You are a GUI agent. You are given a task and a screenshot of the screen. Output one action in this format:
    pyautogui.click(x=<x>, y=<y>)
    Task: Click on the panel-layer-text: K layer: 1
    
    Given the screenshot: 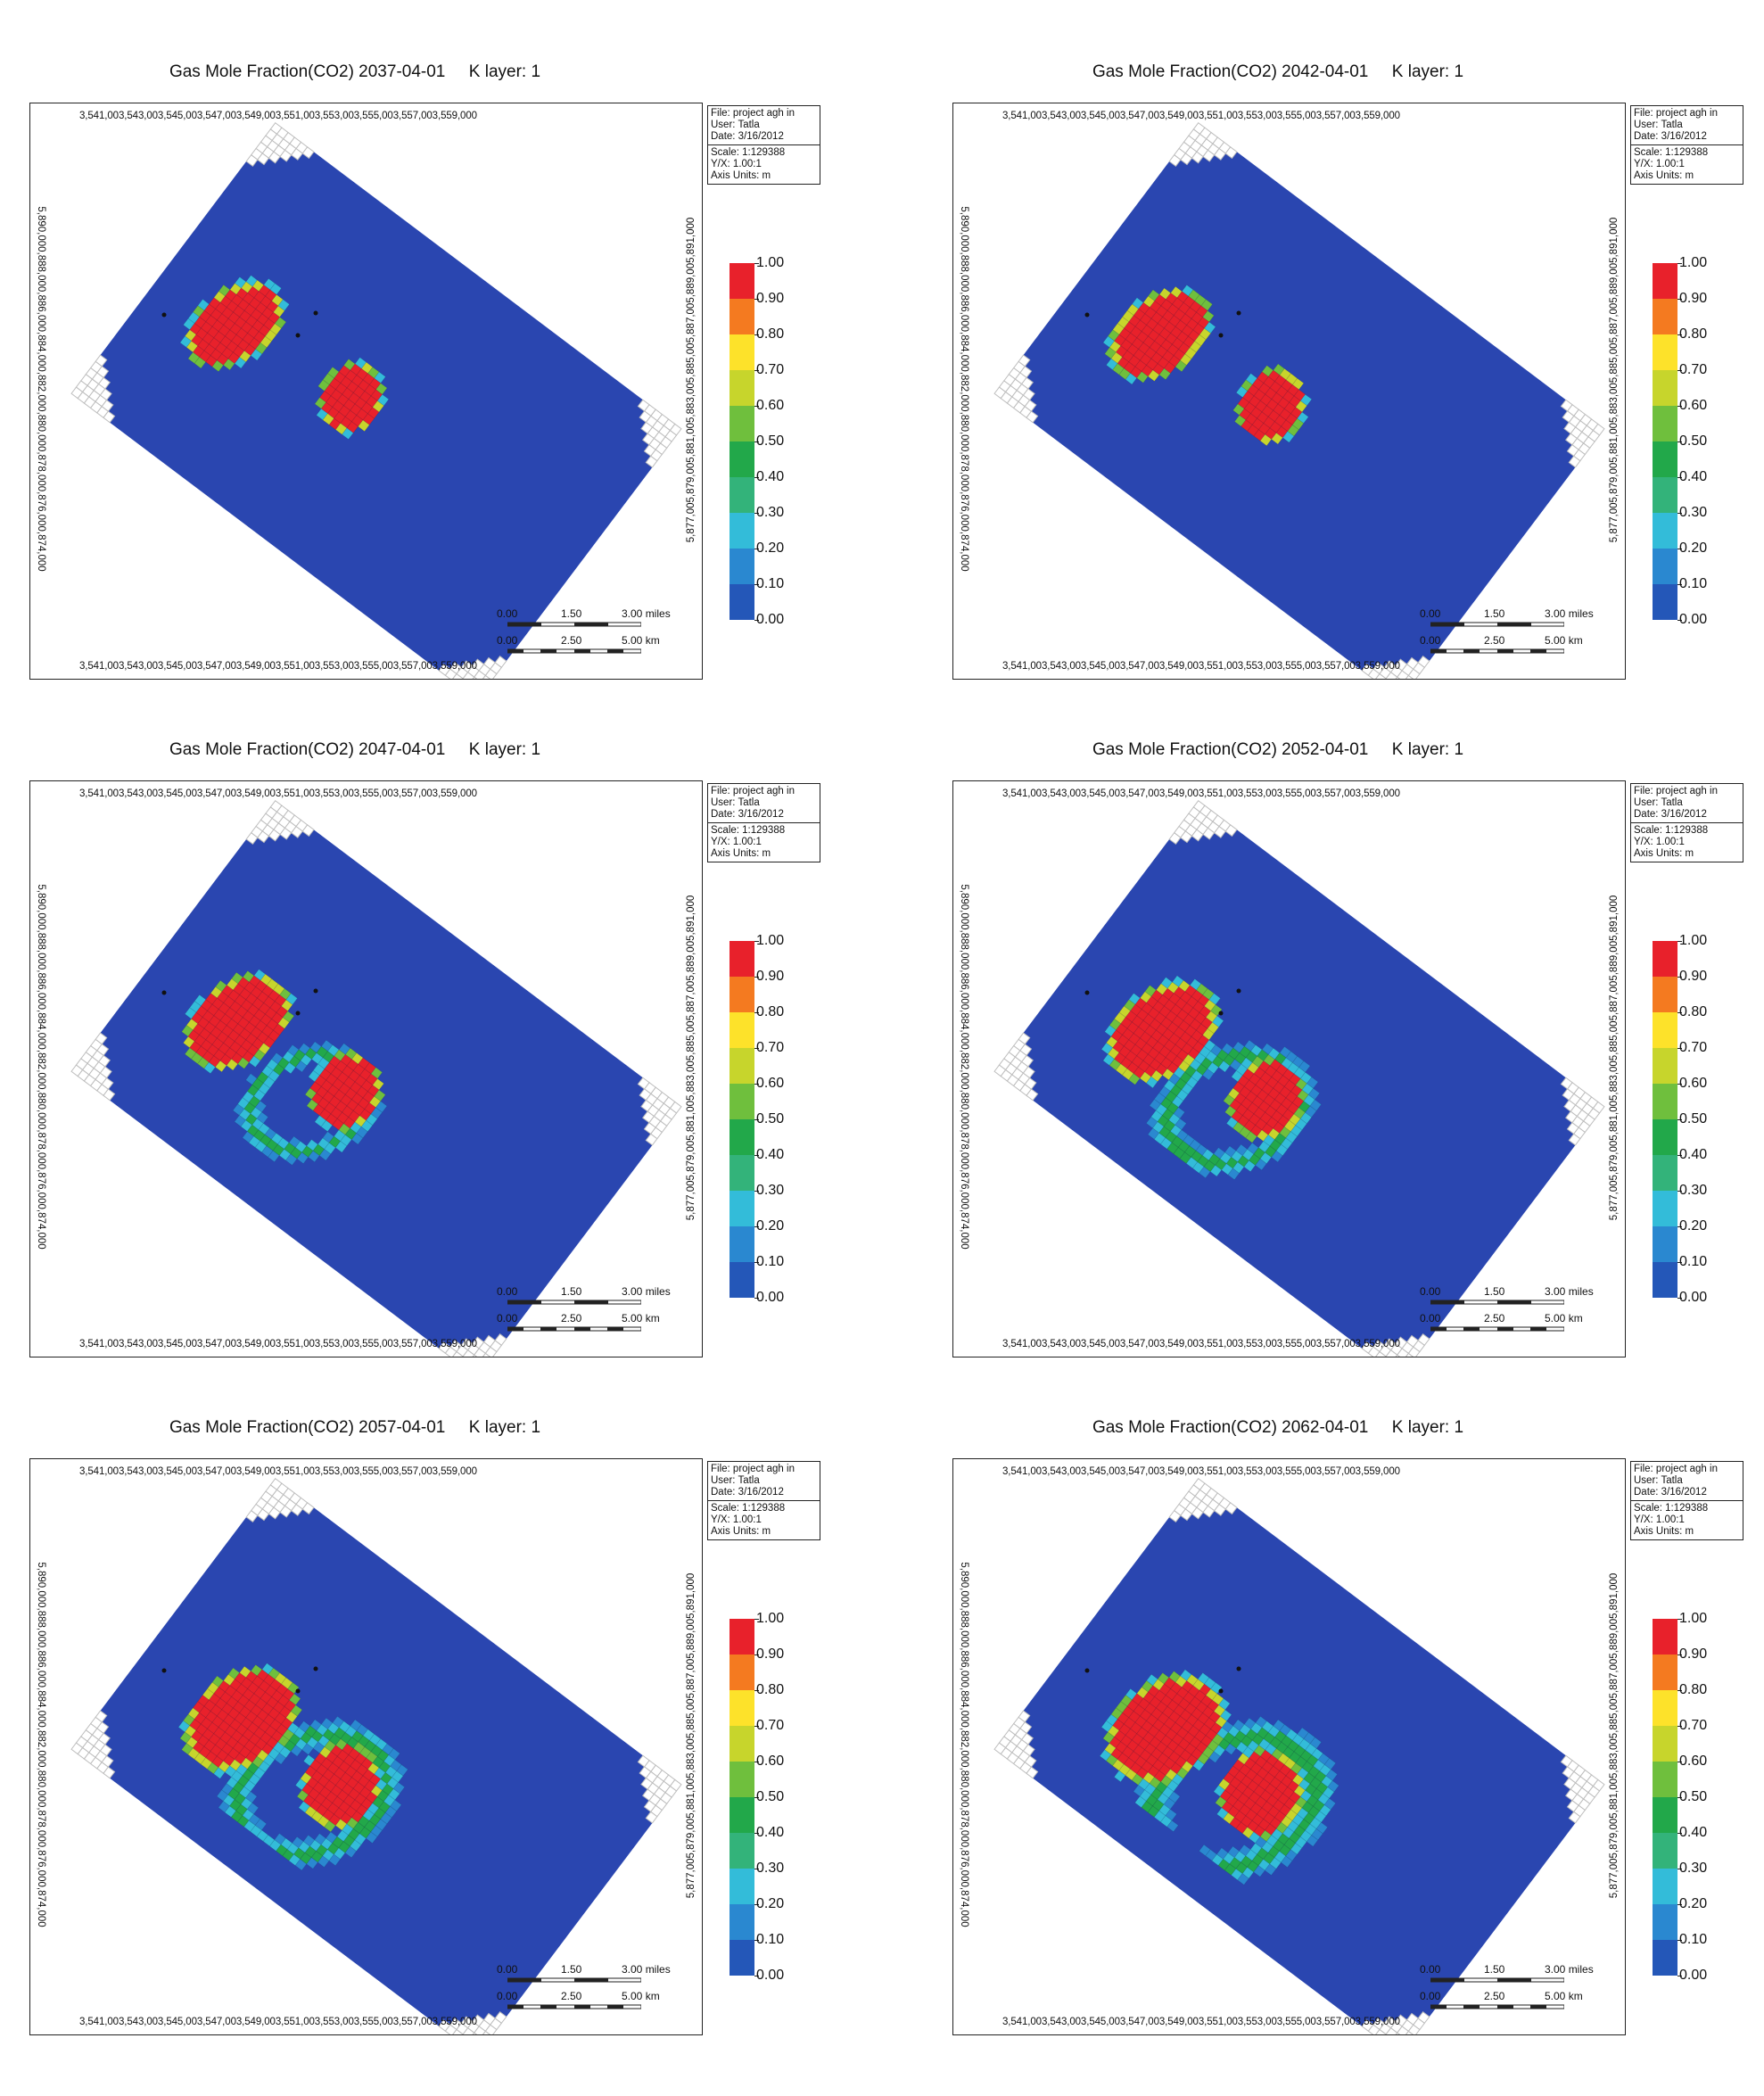 What is the action you would take?
    pyautogui.click(x=505, y=749)
    